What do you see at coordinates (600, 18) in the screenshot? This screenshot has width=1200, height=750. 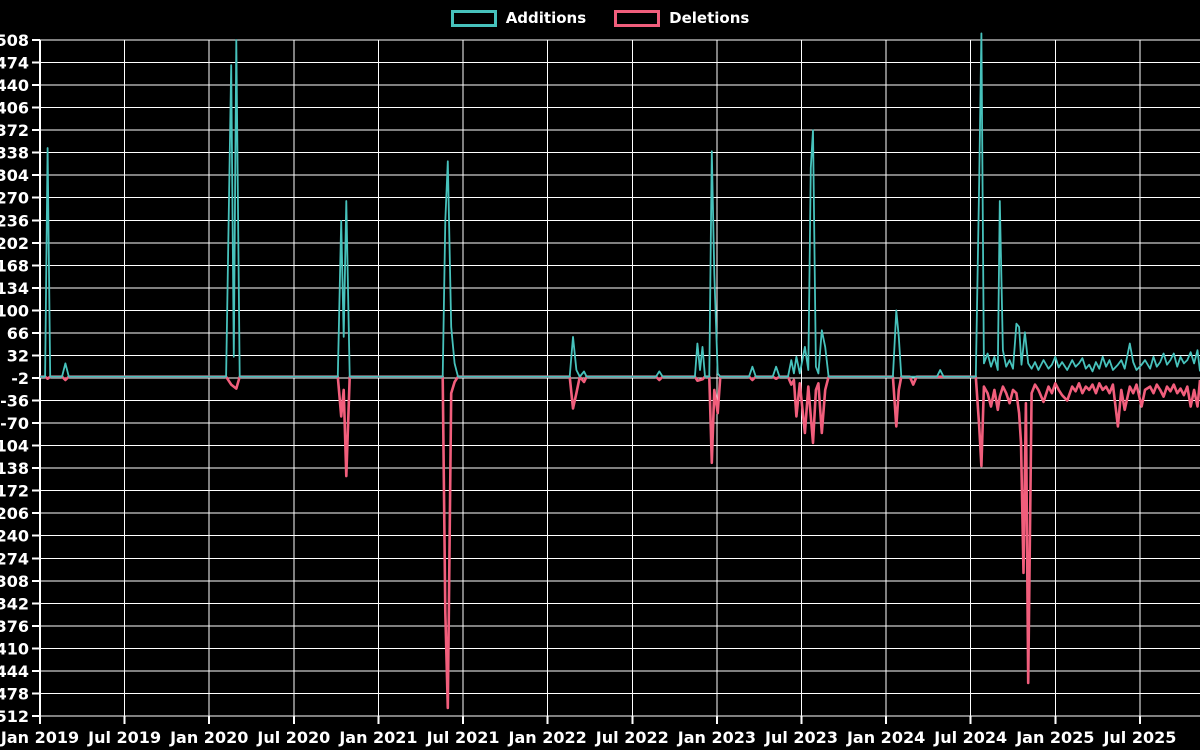 I see `chart-legend: Additions Deletions` at bounding box center [600, 18].